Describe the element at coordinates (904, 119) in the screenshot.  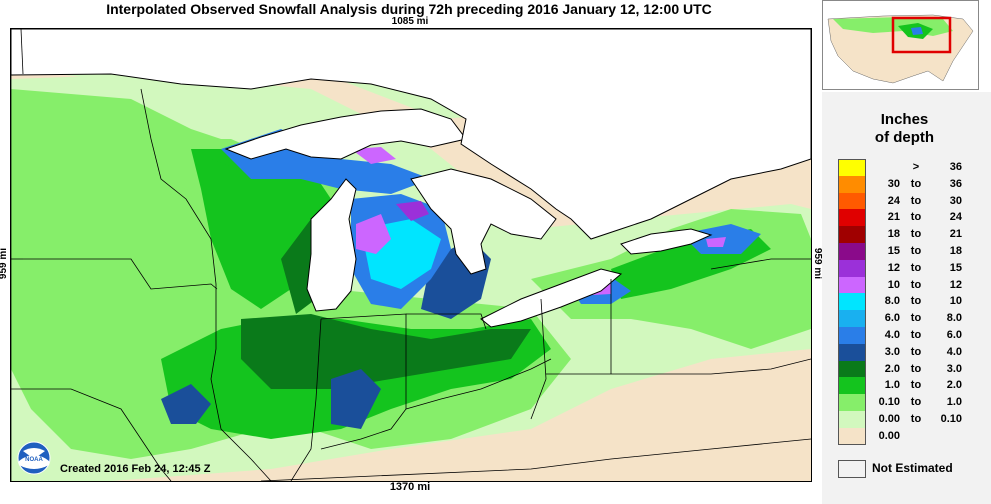
I see `legend-title-line1: Inches` at that location.